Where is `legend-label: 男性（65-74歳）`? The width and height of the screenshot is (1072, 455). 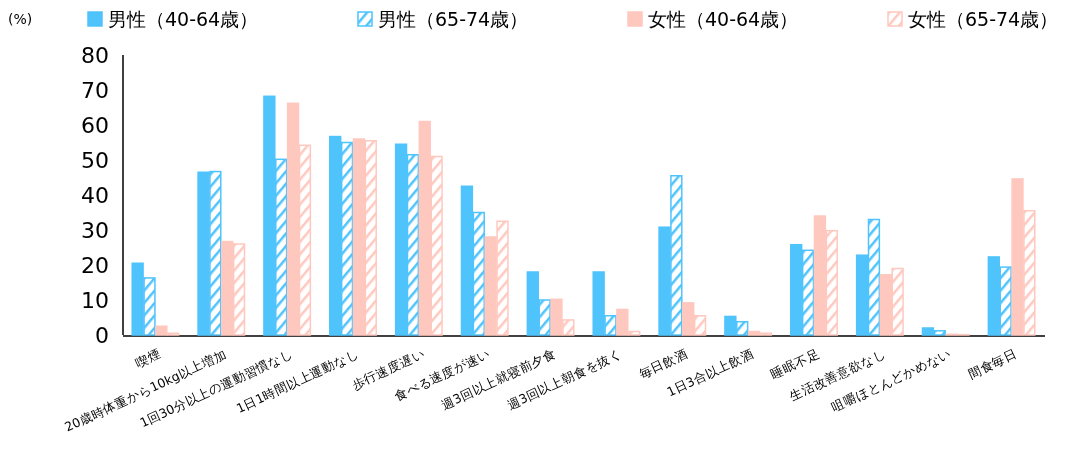 legend-label: 男性（65-74歳） is located at coordinates (453, 19).